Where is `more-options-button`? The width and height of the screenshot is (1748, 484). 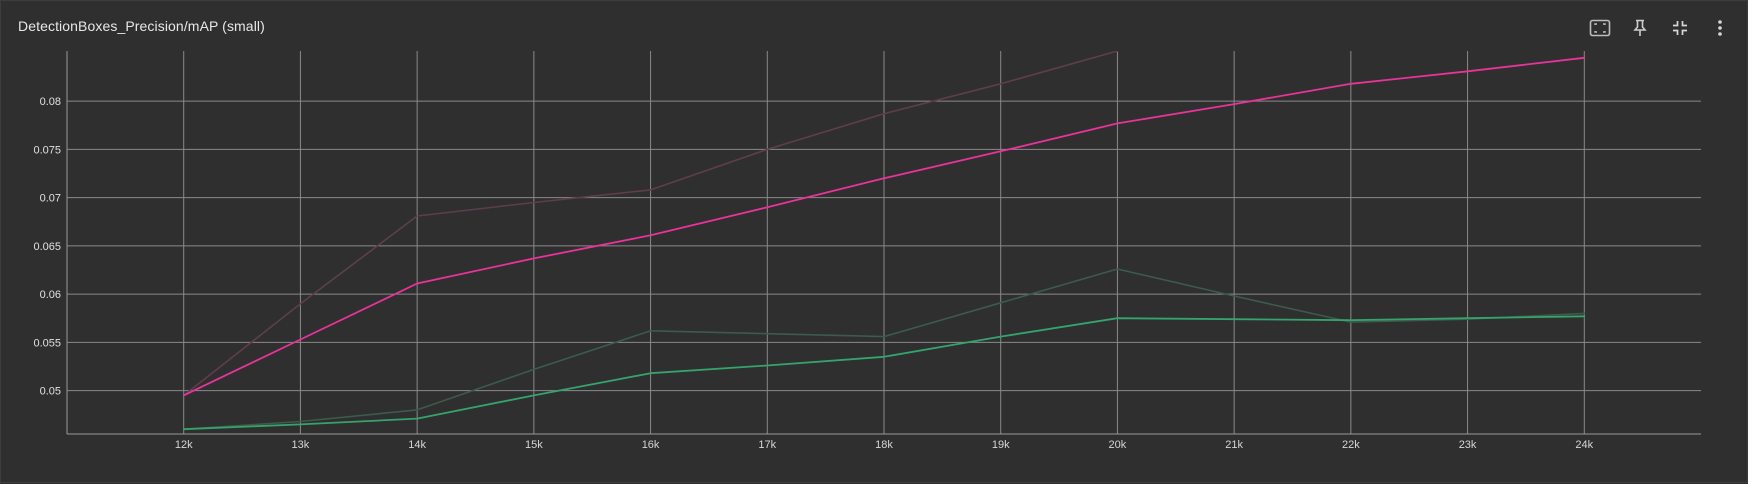 more-options-button is located at coordinates (1720, 28).